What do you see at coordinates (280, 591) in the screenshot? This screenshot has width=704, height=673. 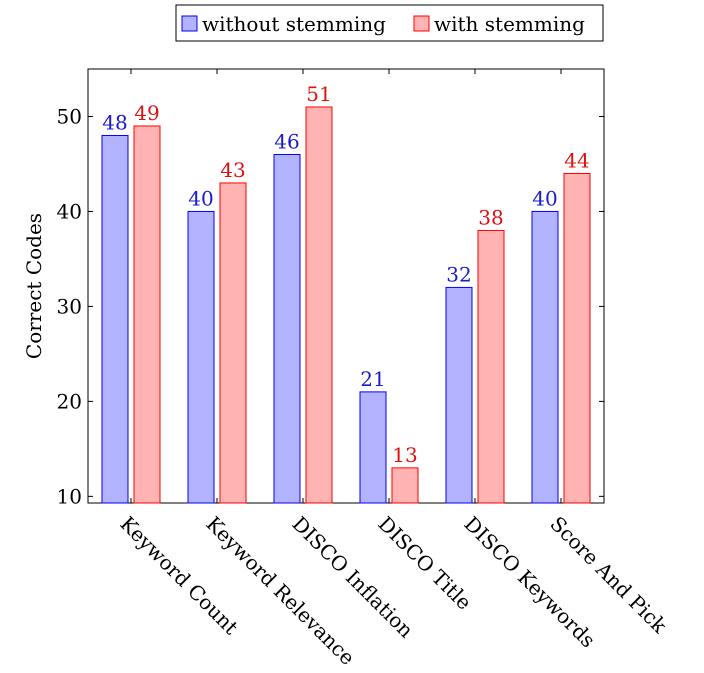 I see `x-tick-label: Keyword Relevance` at bounding box center [280, 591].